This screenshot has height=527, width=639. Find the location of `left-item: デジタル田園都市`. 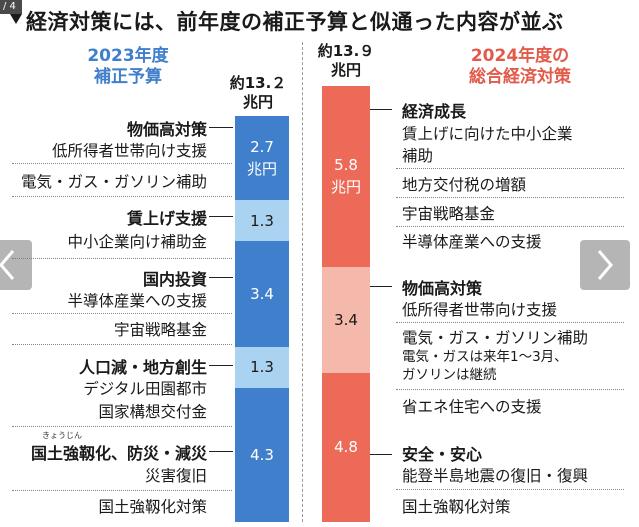

left-item: デジタル田園都市 is located at coordinates (145, 389).